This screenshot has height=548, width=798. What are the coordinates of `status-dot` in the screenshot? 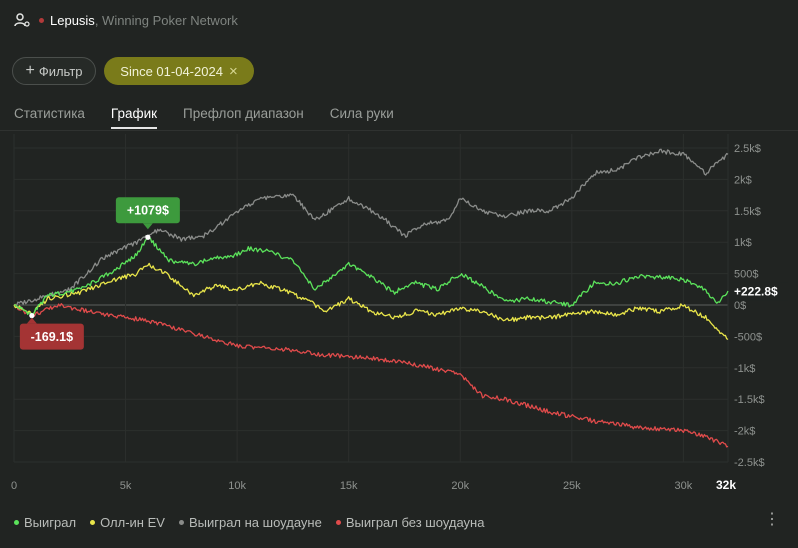 It's located at (41, 20).